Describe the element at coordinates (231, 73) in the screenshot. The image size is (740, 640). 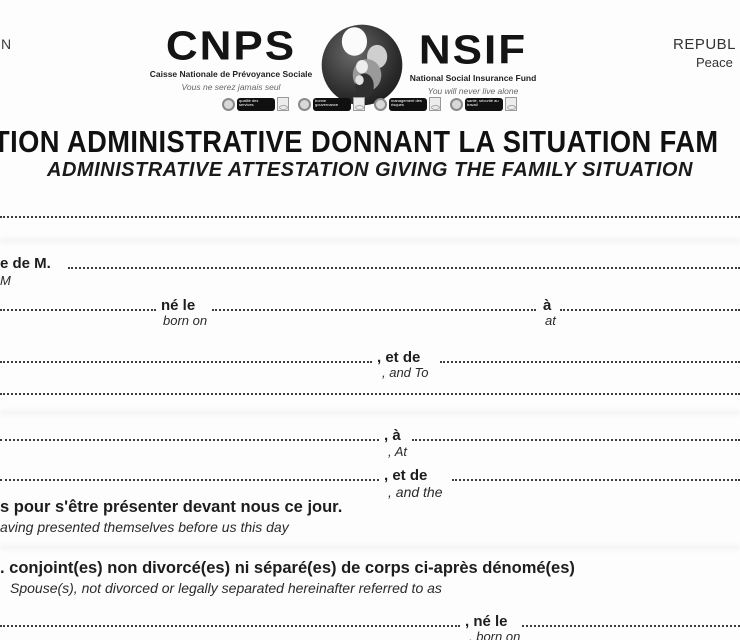
I see `cnps-name: Caisse Nationale de Prévoyance Sociale` at that location.